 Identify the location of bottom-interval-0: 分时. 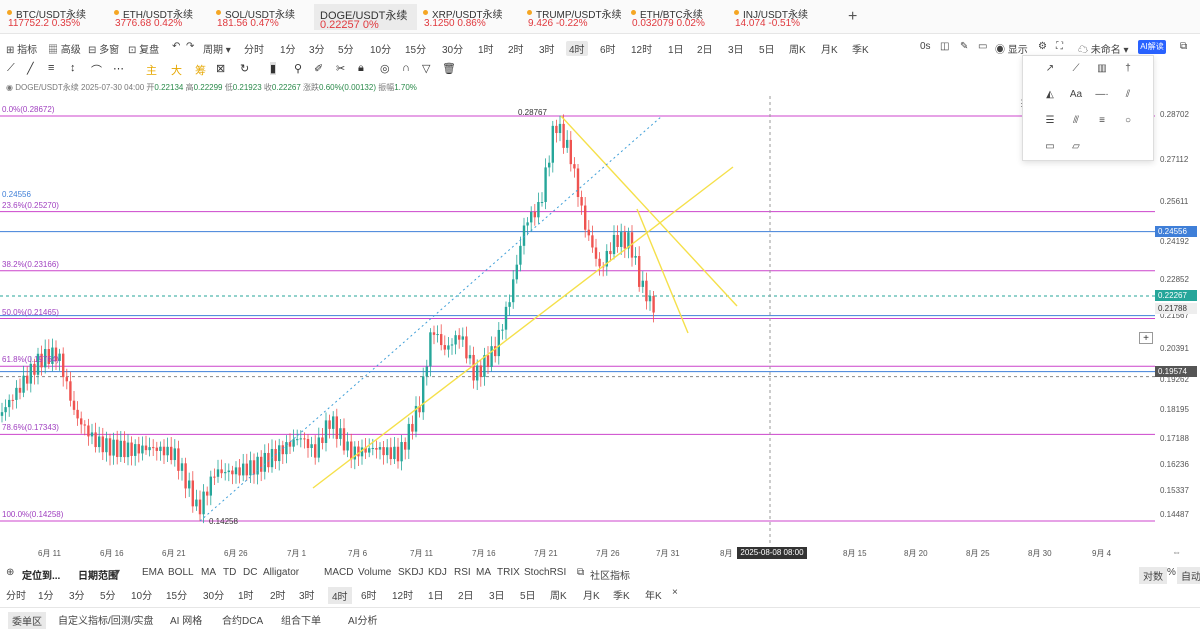
(16, 596).